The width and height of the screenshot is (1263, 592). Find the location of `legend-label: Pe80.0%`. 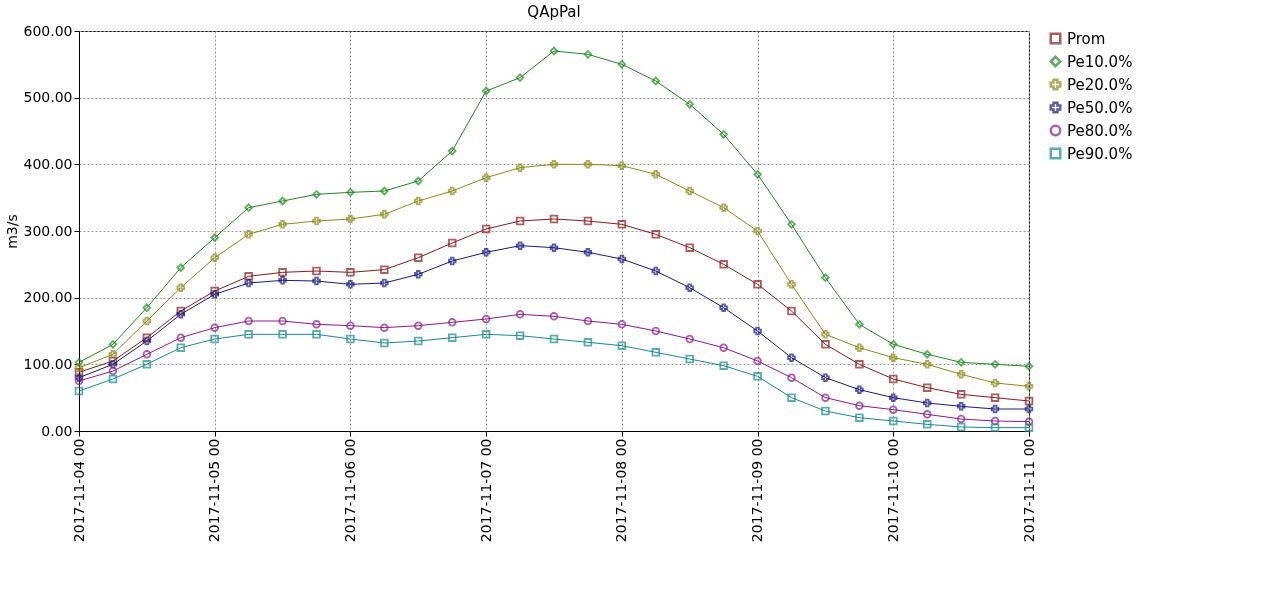

legend-label: Pe80.0% is located at coordinates (1100, 130).